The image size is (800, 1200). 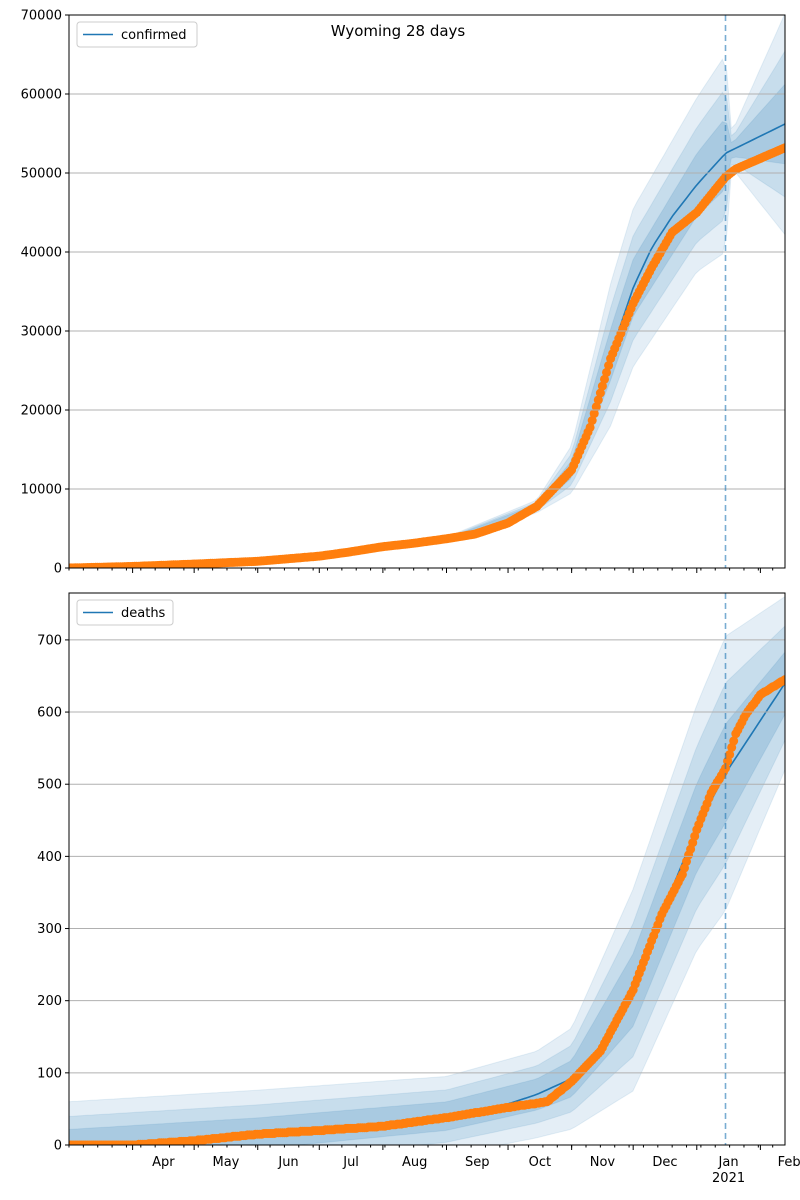 I want to click on deaths-xtick-label: Nov, so click(x=603, y=1162).